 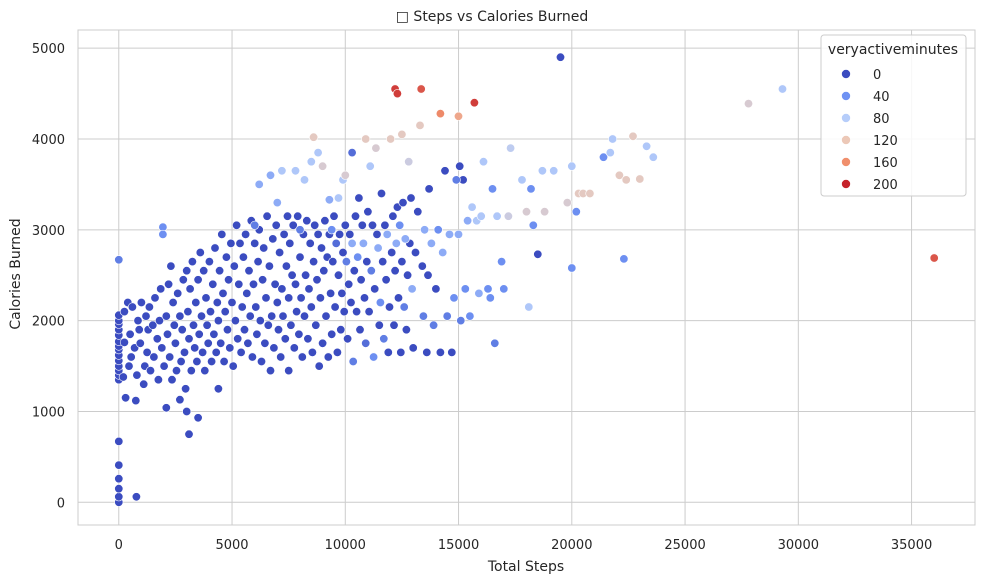 What do you see at coordinates (893, 50) in the screenshot?
I see `legend-title: veryactiveminutes` at bounding box center [893, 50].